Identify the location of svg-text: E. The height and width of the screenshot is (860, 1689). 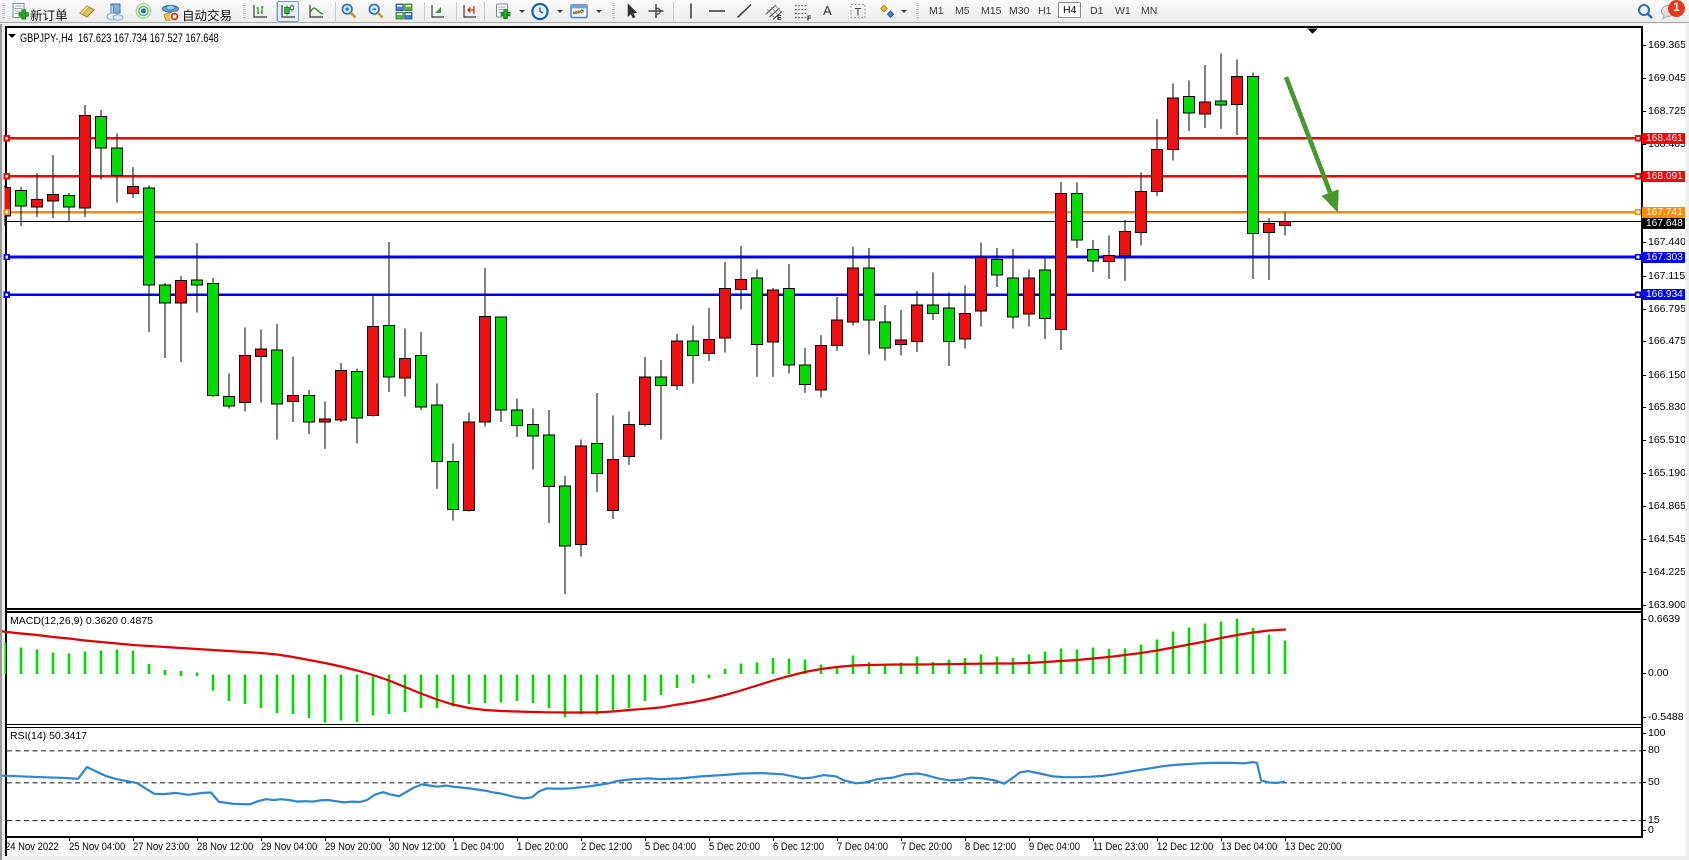
(779, 18).